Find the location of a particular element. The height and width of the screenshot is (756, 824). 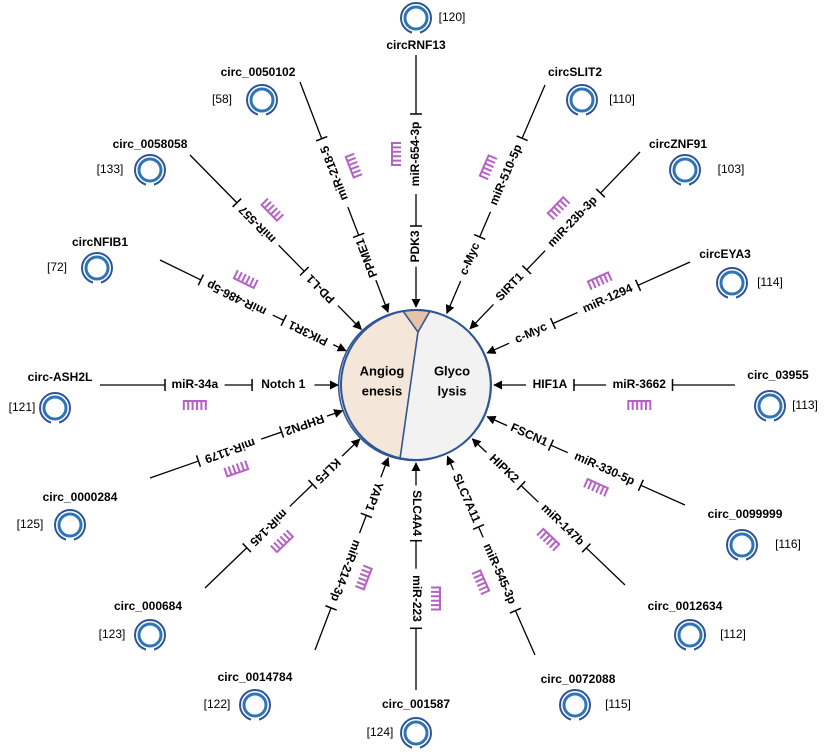

spoke: miR-1294 c-Myc circEYA3 [114] is located at coordinates (634, 300).